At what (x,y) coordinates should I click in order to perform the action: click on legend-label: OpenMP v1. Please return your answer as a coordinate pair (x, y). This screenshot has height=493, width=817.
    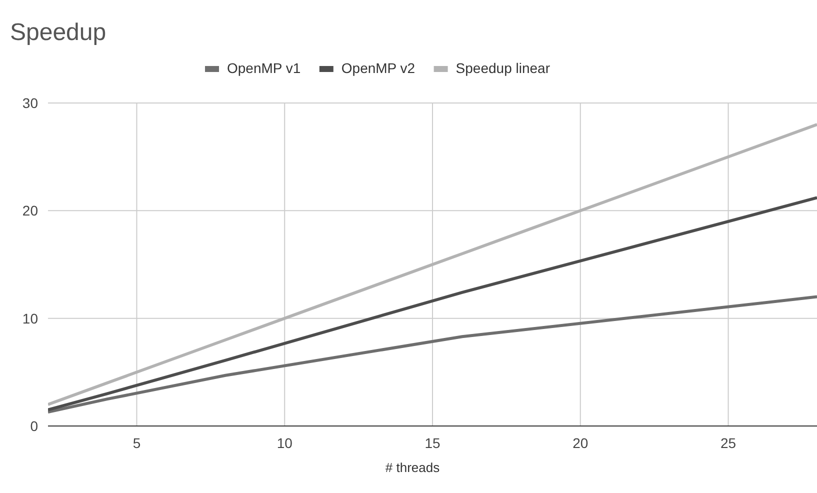
    Looking at the image, I should click on (264, 68).